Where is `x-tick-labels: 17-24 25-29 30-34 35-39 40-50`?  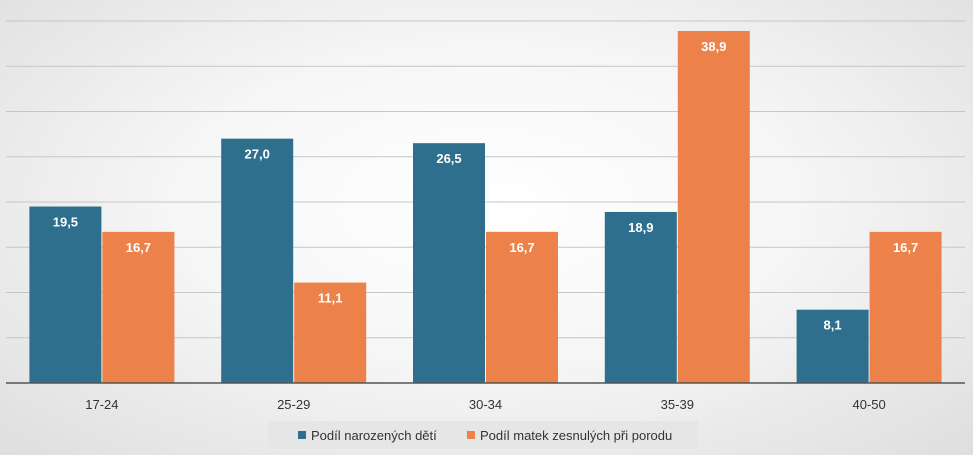
x-tick-labels: 17-24 25-29 30-34 35-39 40-50 is located at coordinates (485, 404).